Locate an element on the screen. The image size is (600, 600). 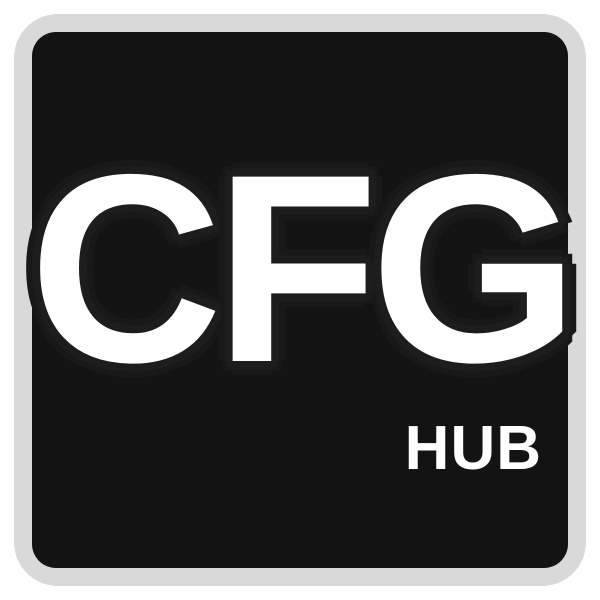
logo-wordmark-sub: HUB is located at coordinates (473, 448).